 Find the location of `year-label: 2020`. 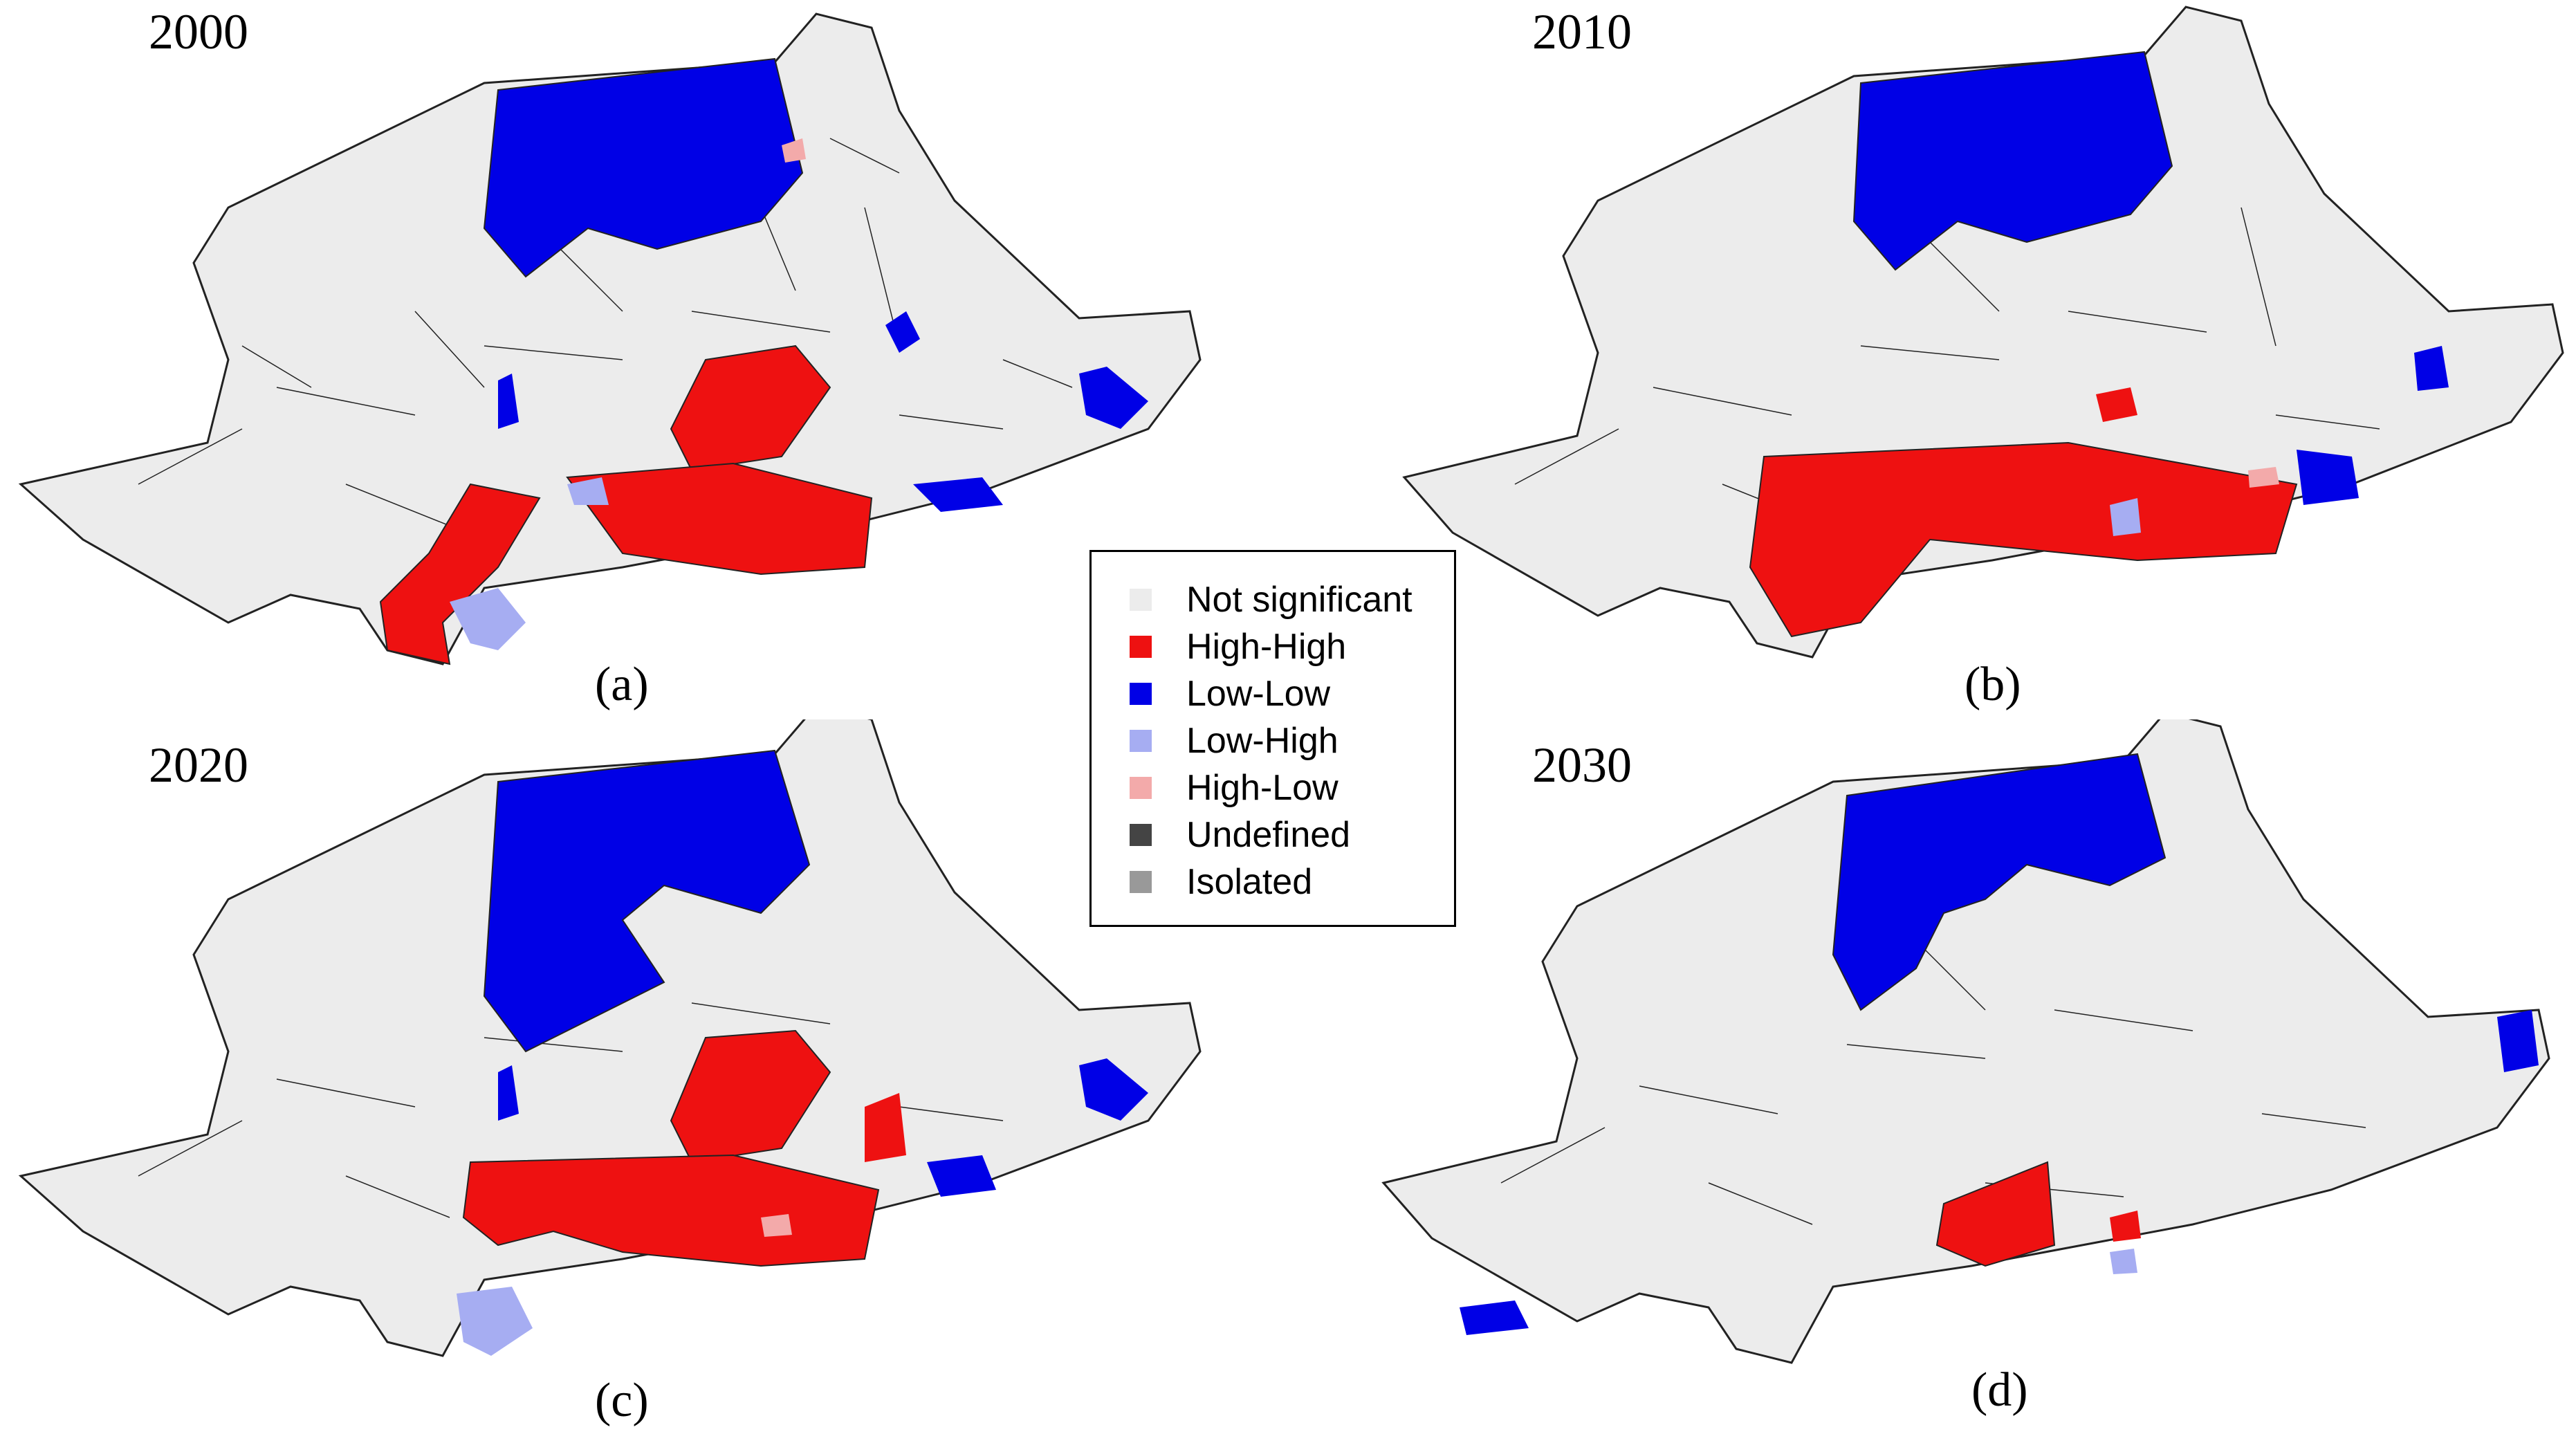

year-label: 2020 is located at coordinates (198, 765).